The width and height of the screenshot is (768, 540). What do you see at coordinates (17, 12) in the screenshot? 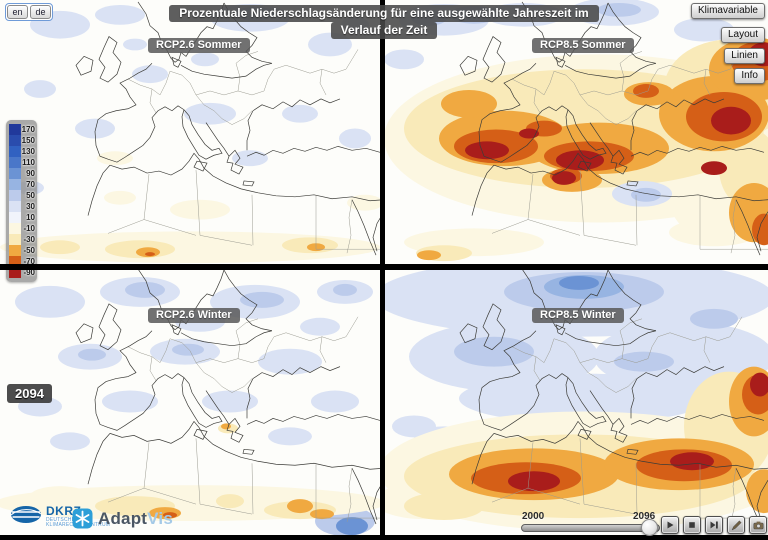
I see `language-button-en: en` at bounding box center [17, 12].